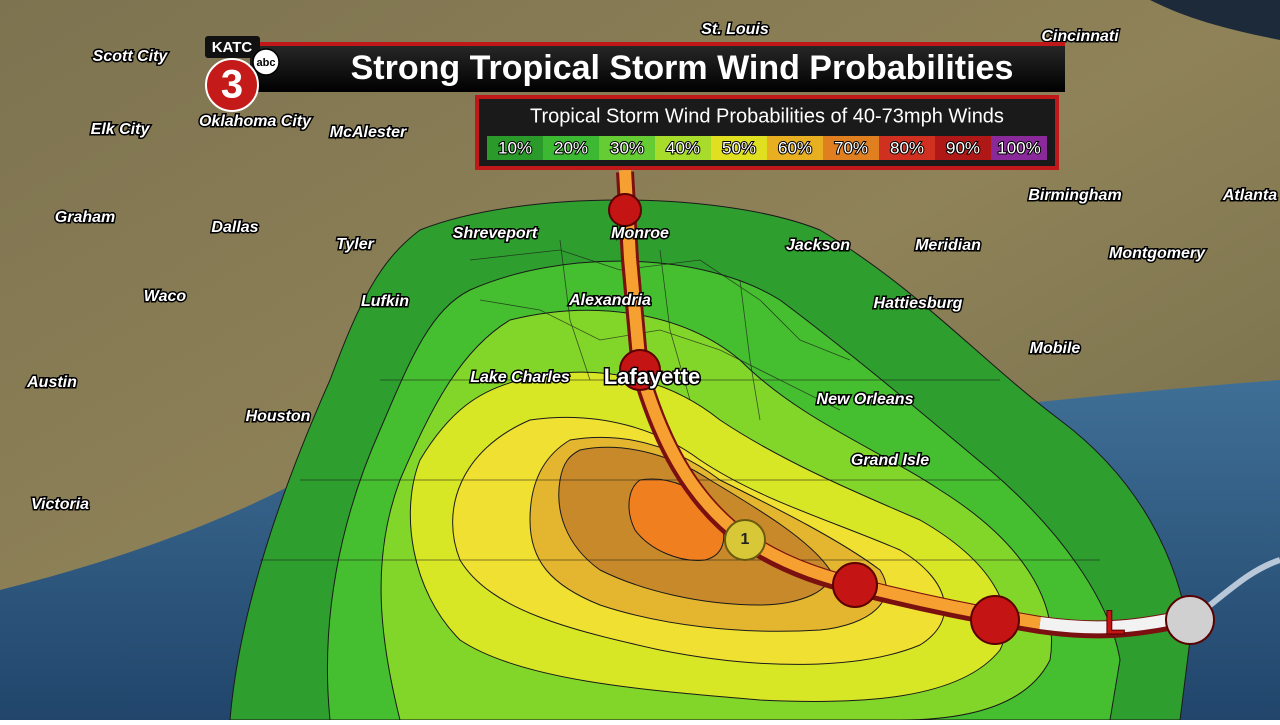 This screenshot has width=1280, height=725. I want to click on logo-box, so click(232, 47).